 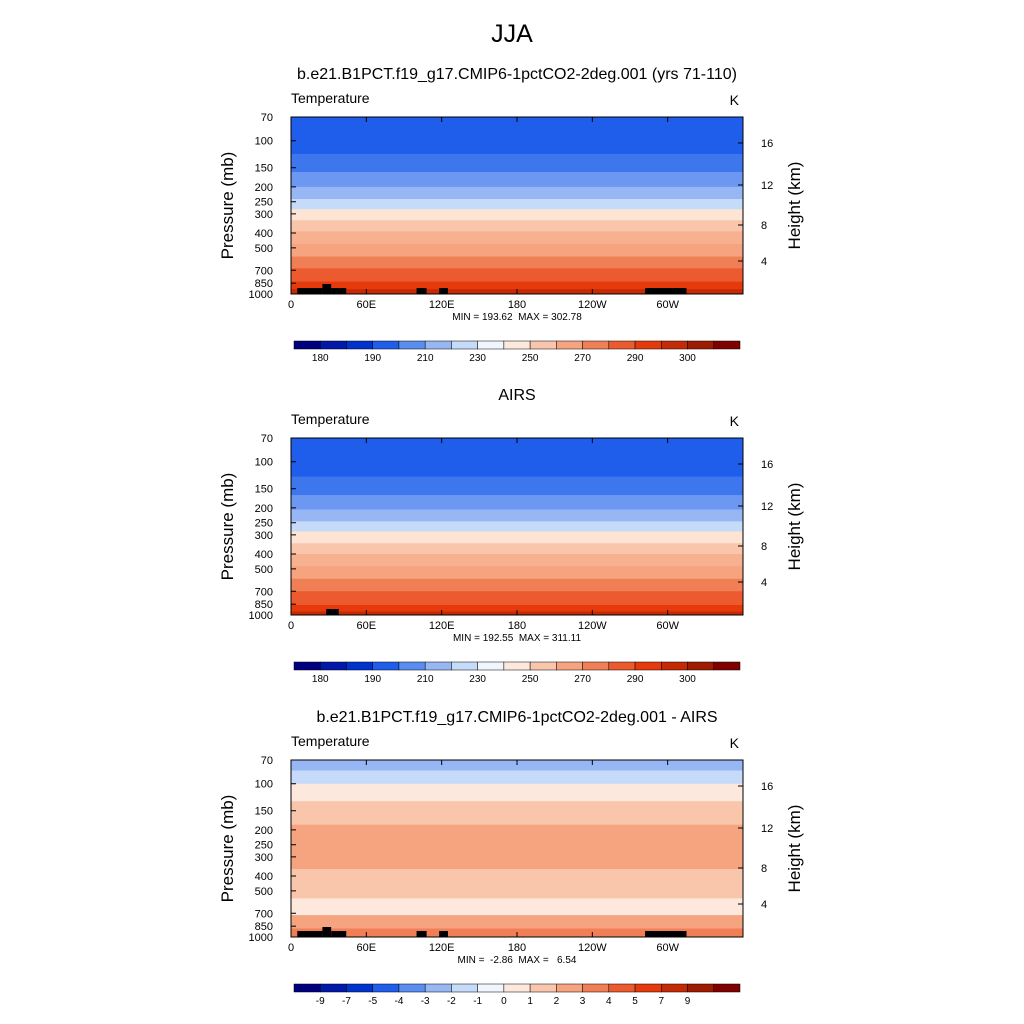 I want to click on units-label: K, so click(x=735, y=100).